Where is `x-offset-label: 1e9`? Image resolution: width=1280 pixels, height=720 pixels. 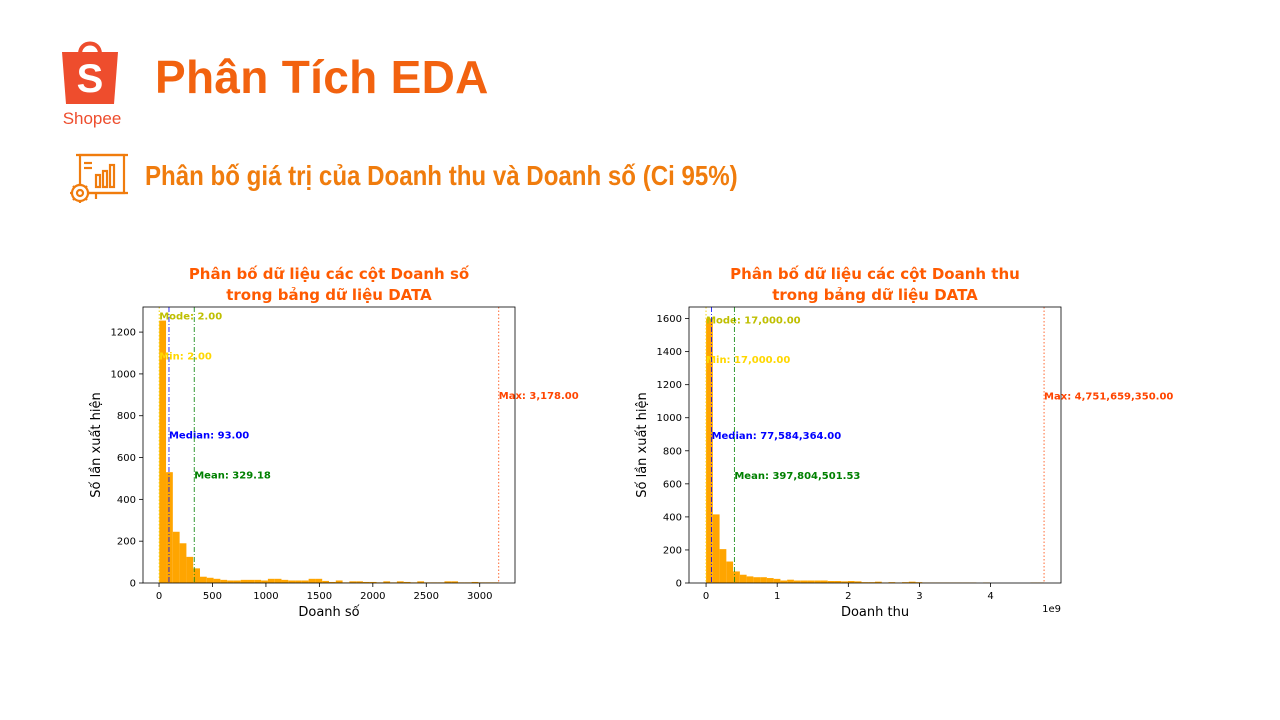 x-offset-label: 1e9 is located at coordinates (1051, 609).